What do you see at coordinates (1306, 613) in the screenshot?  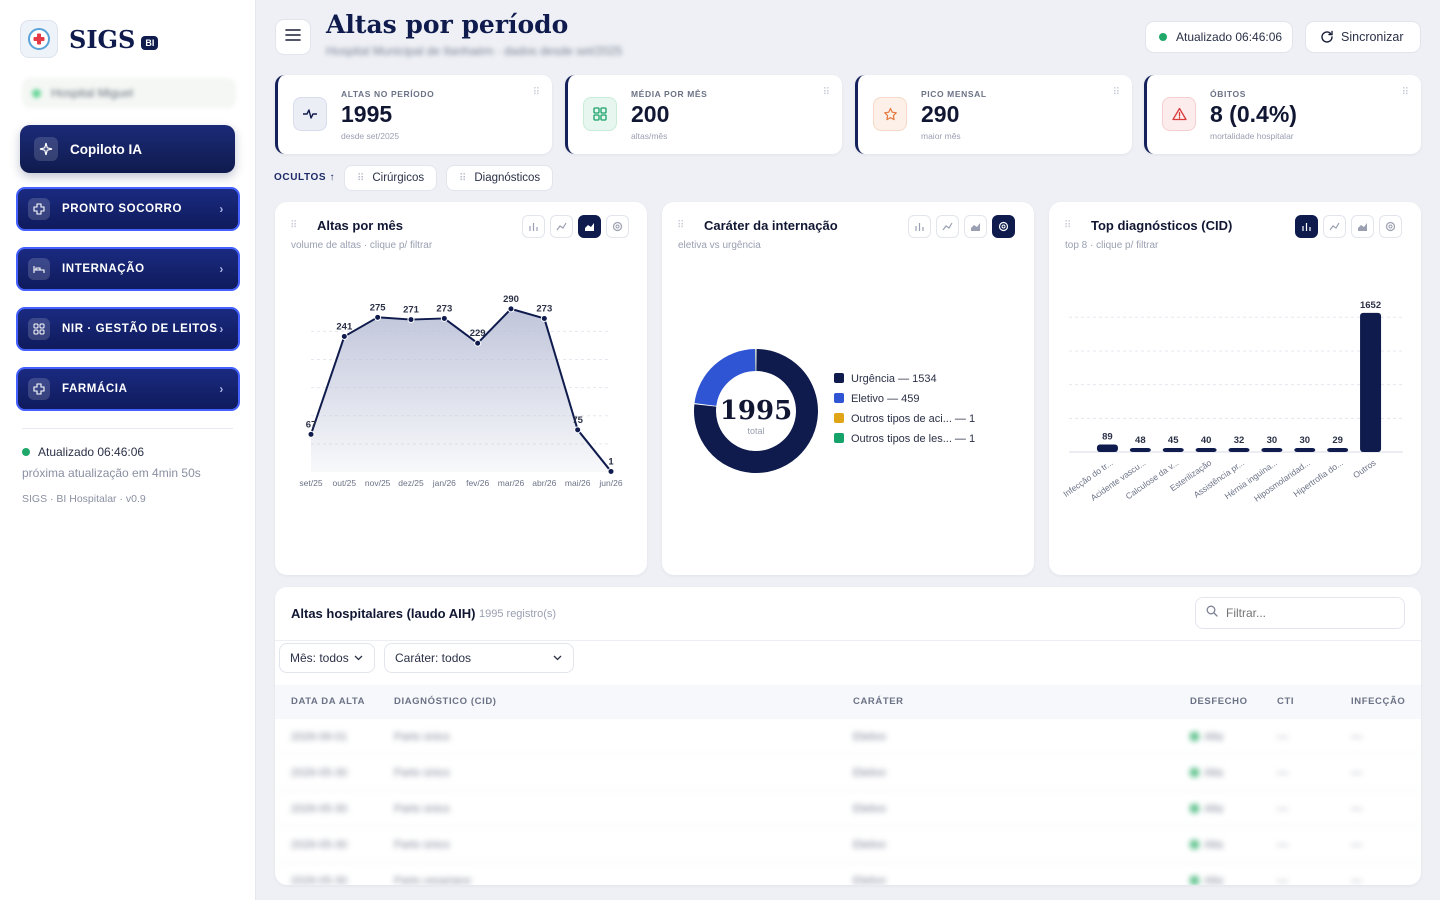 I see `search-input` at bounding box center [1306, 613].